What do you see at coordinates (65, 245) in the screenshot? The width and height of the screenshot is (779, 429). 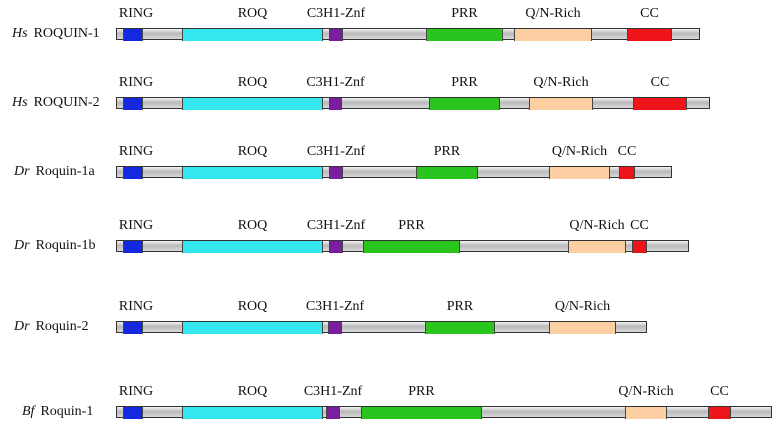 I see `protein-name: Roquin-1b` at bounding box center [65, 245].